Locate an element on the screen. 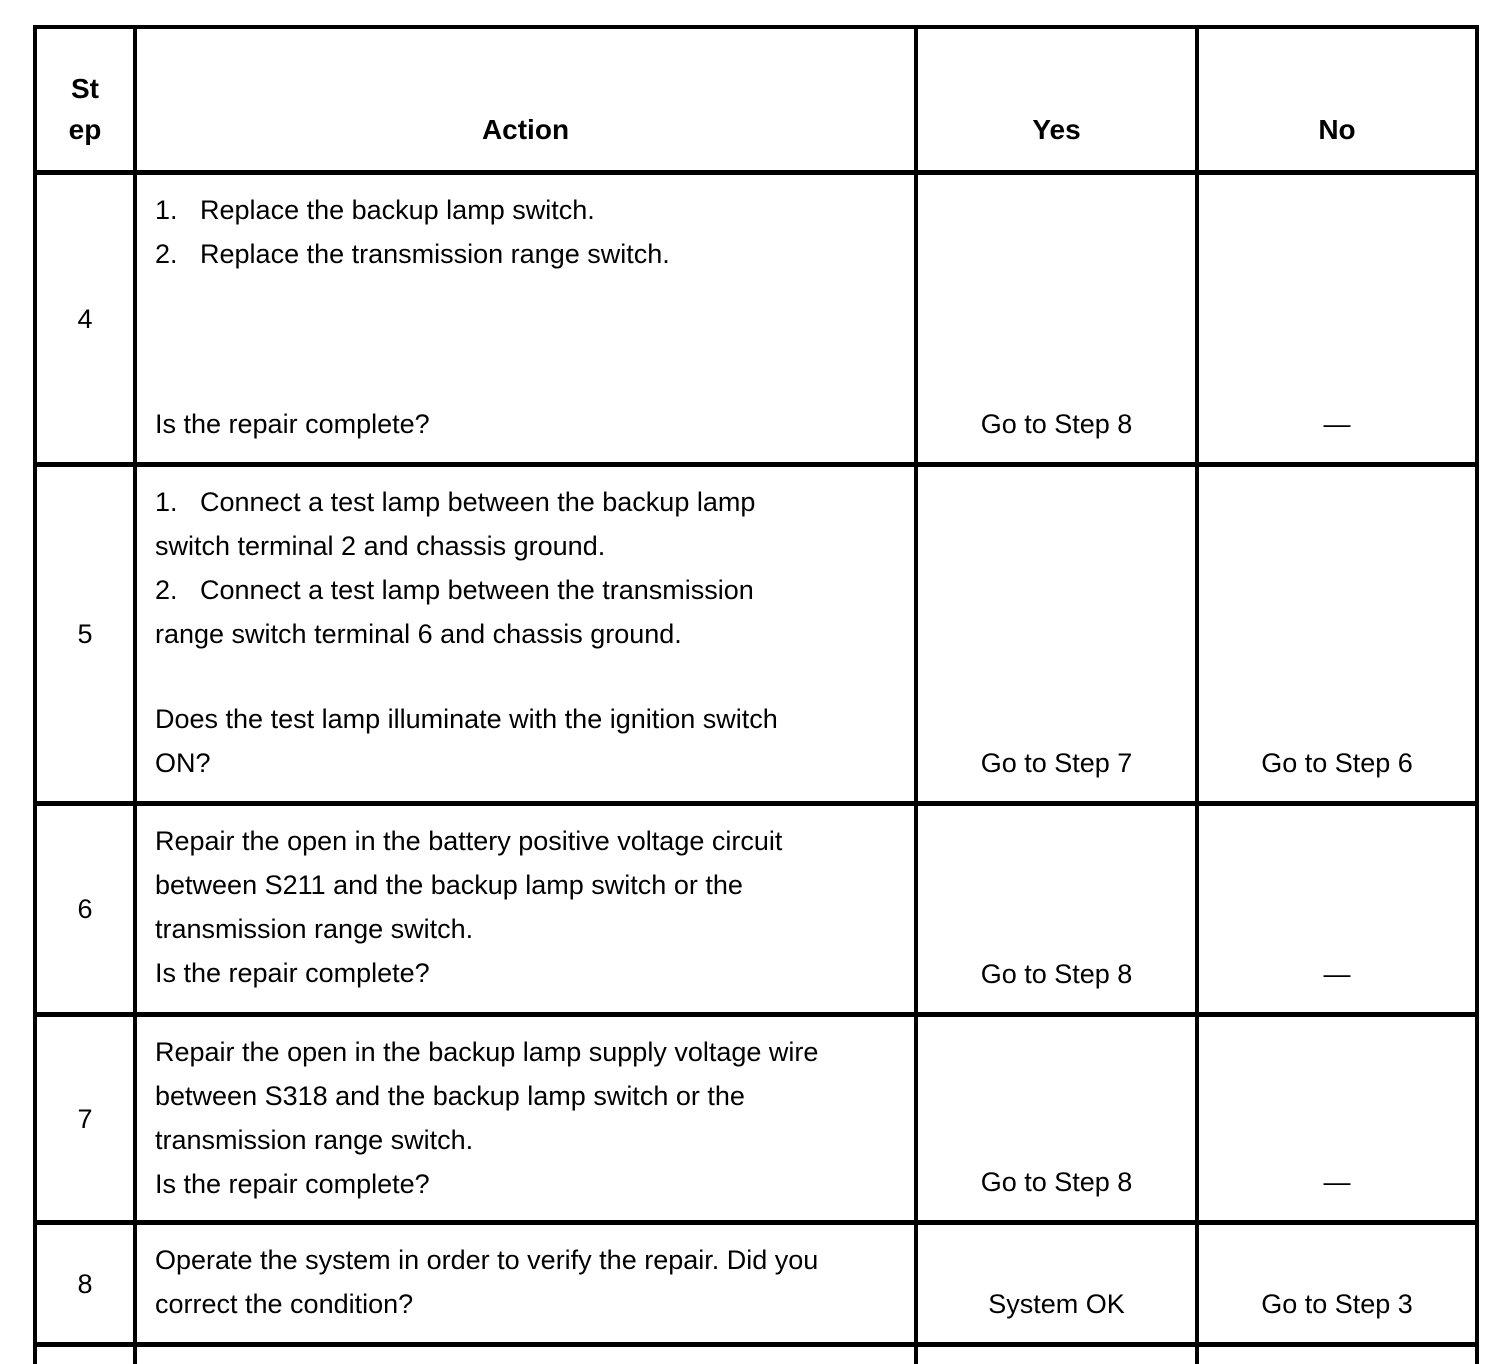 This screenshot has height=1364, width=1504. header-yes-label: Yes is located at coordinates (1056, 129).